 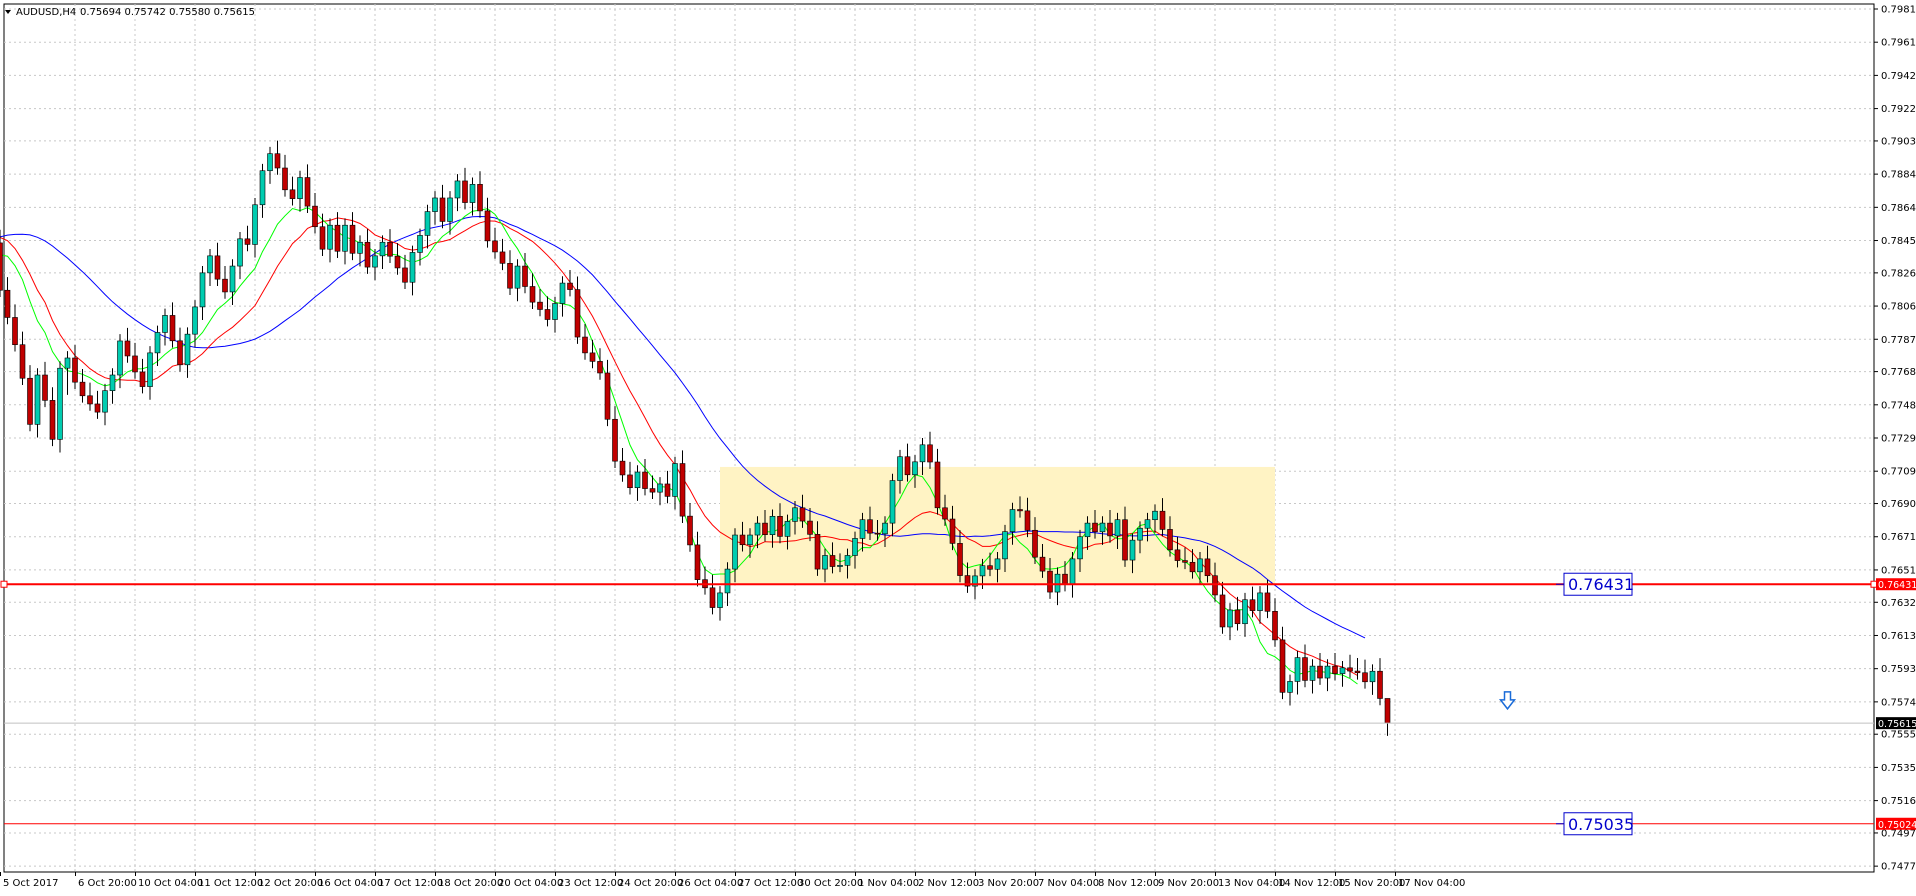 What do you see at coordinates (30, 883) in the screenshot?
I see `x-tick-label: 5 Oct 2017` at bounding box center [30, 883].